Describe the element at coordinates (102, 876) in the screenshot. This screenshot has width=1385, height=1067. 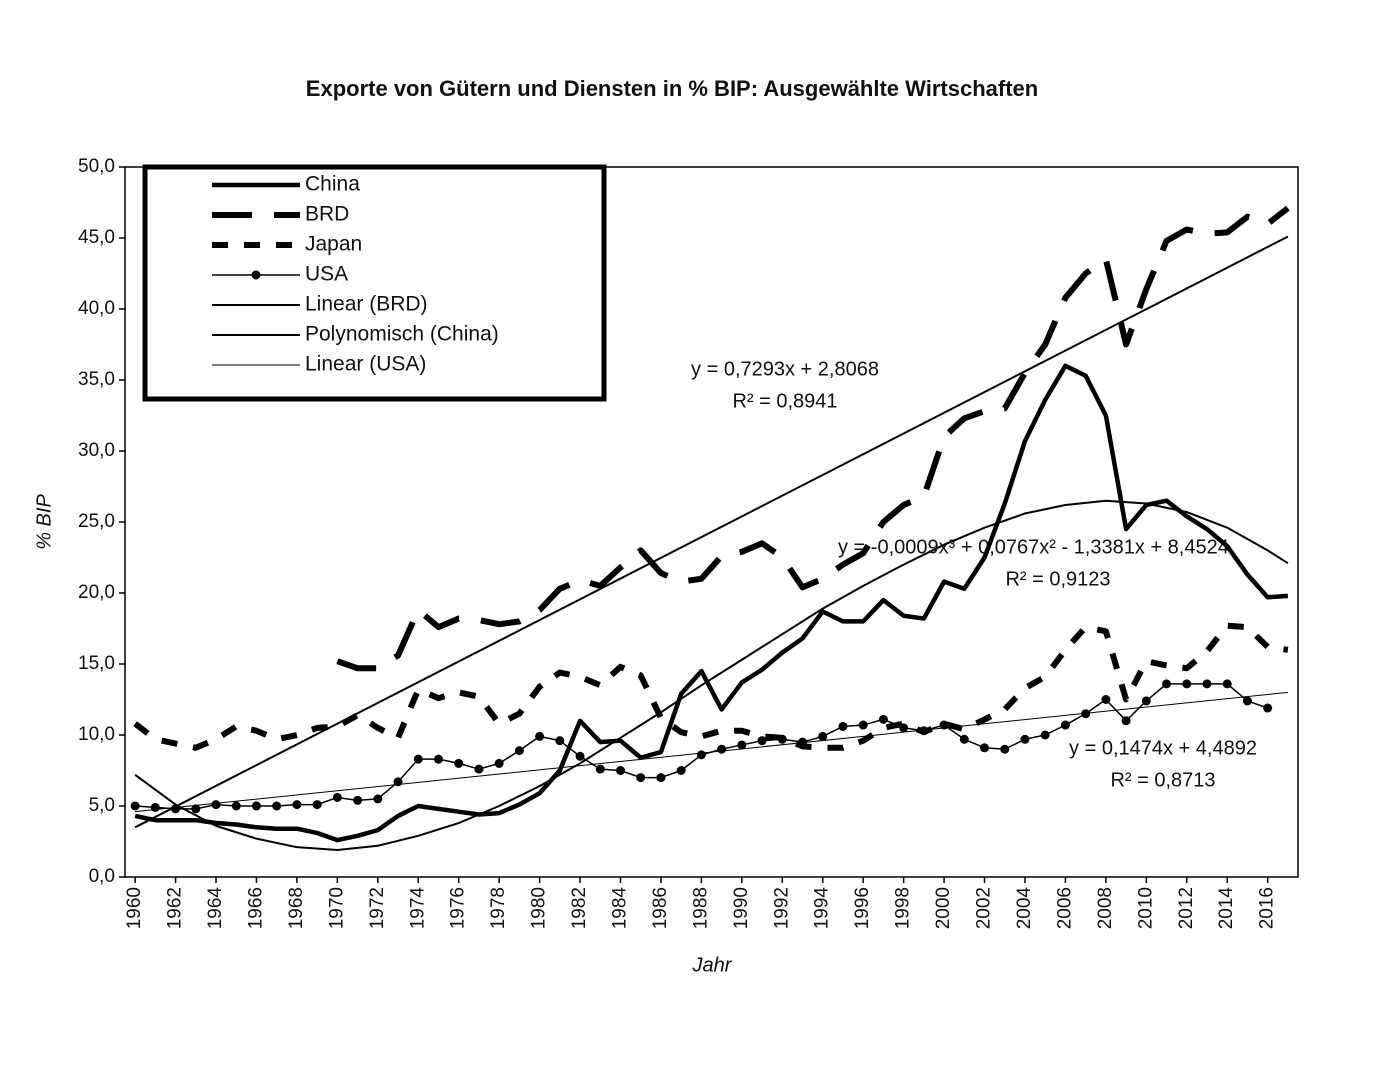
I see `y-tick-label: 0,0` at that location.